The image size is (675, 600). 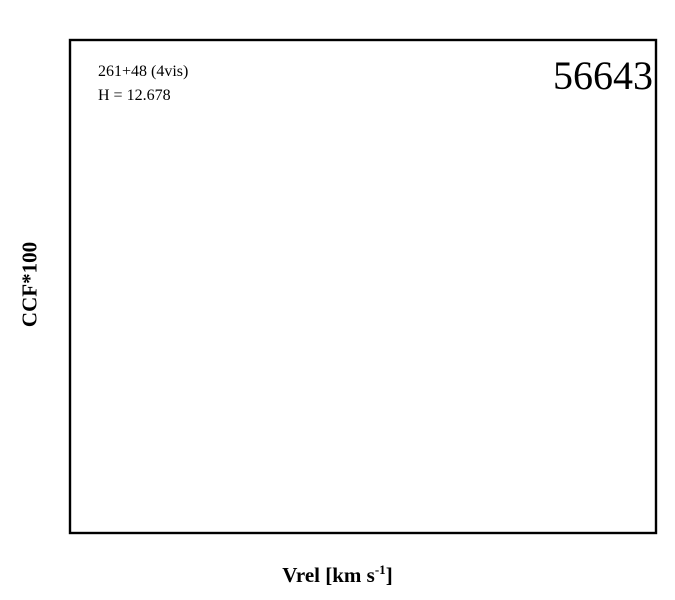 I want to click on x-axis-title-main: Vrel [km s, so click(x=328, y=575).